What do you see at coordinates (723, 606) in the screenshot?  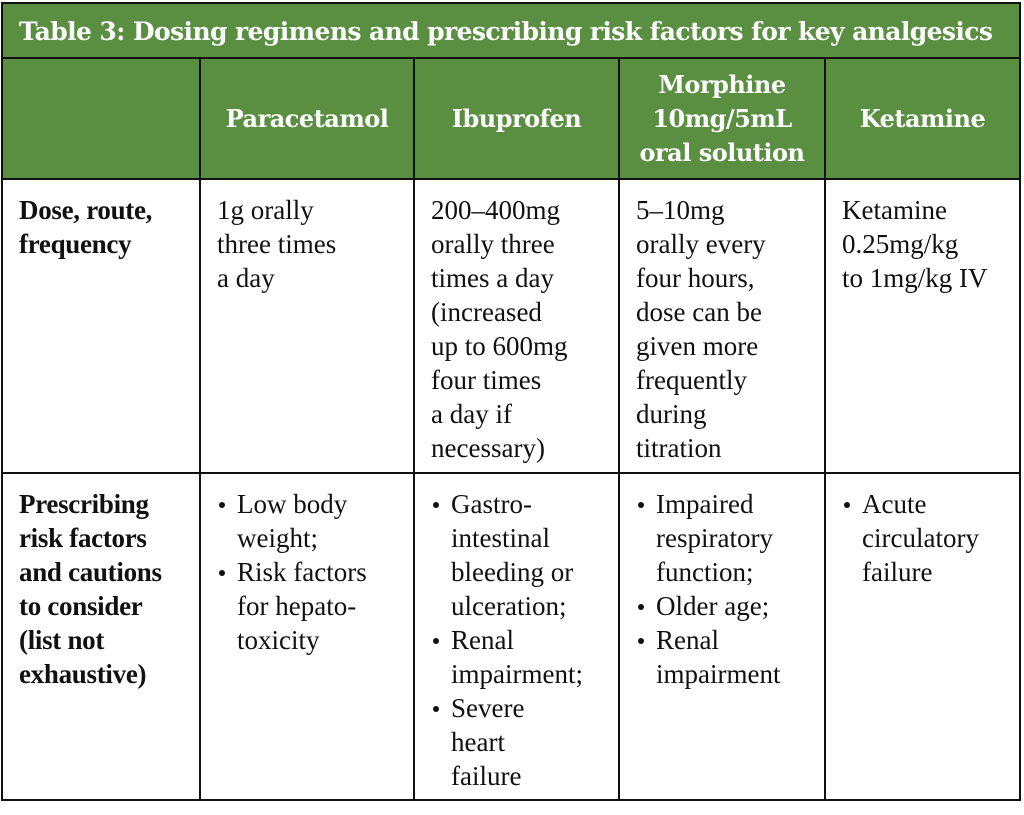 I see `list-item: Older age;` at bounding box center [723, 606].